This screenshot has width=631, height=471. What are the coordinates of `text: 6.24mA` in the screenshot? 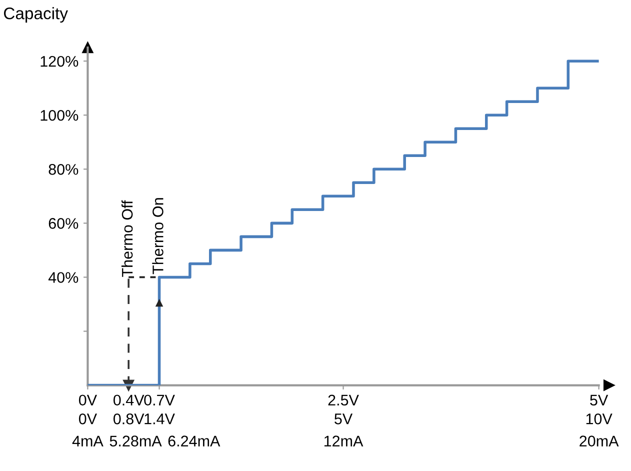 It's located at (194, 441).